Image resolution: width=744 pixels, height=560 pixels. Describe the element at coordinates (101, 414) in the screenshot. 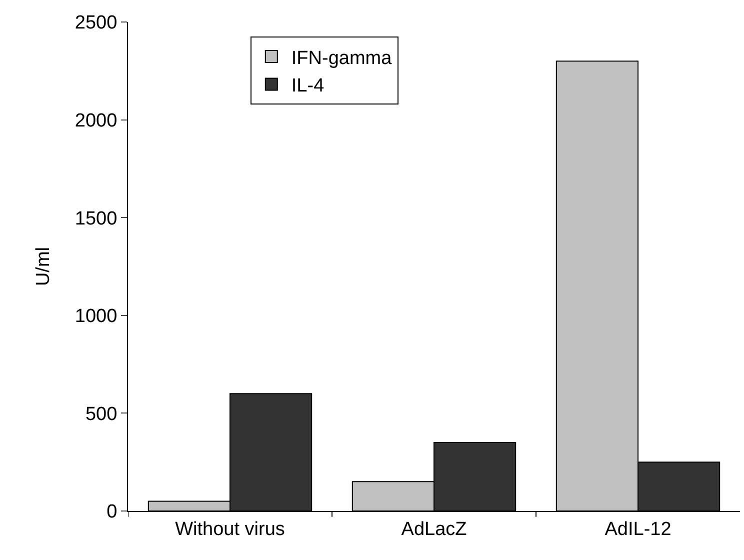

I see `y-tick-label: 500` at that location.